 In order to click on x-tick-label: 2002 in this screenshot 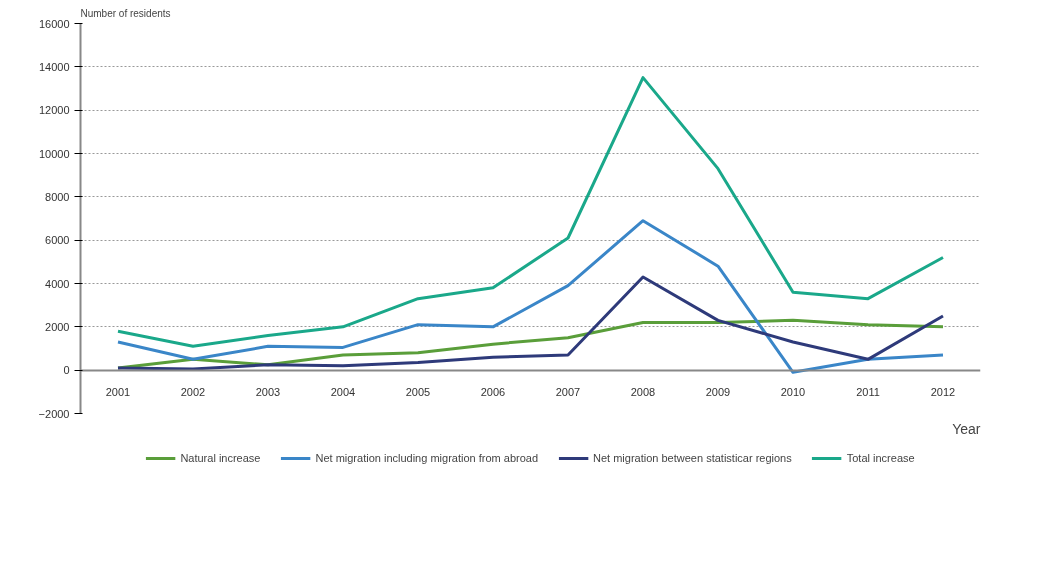, I will do `click(193, 392)`.